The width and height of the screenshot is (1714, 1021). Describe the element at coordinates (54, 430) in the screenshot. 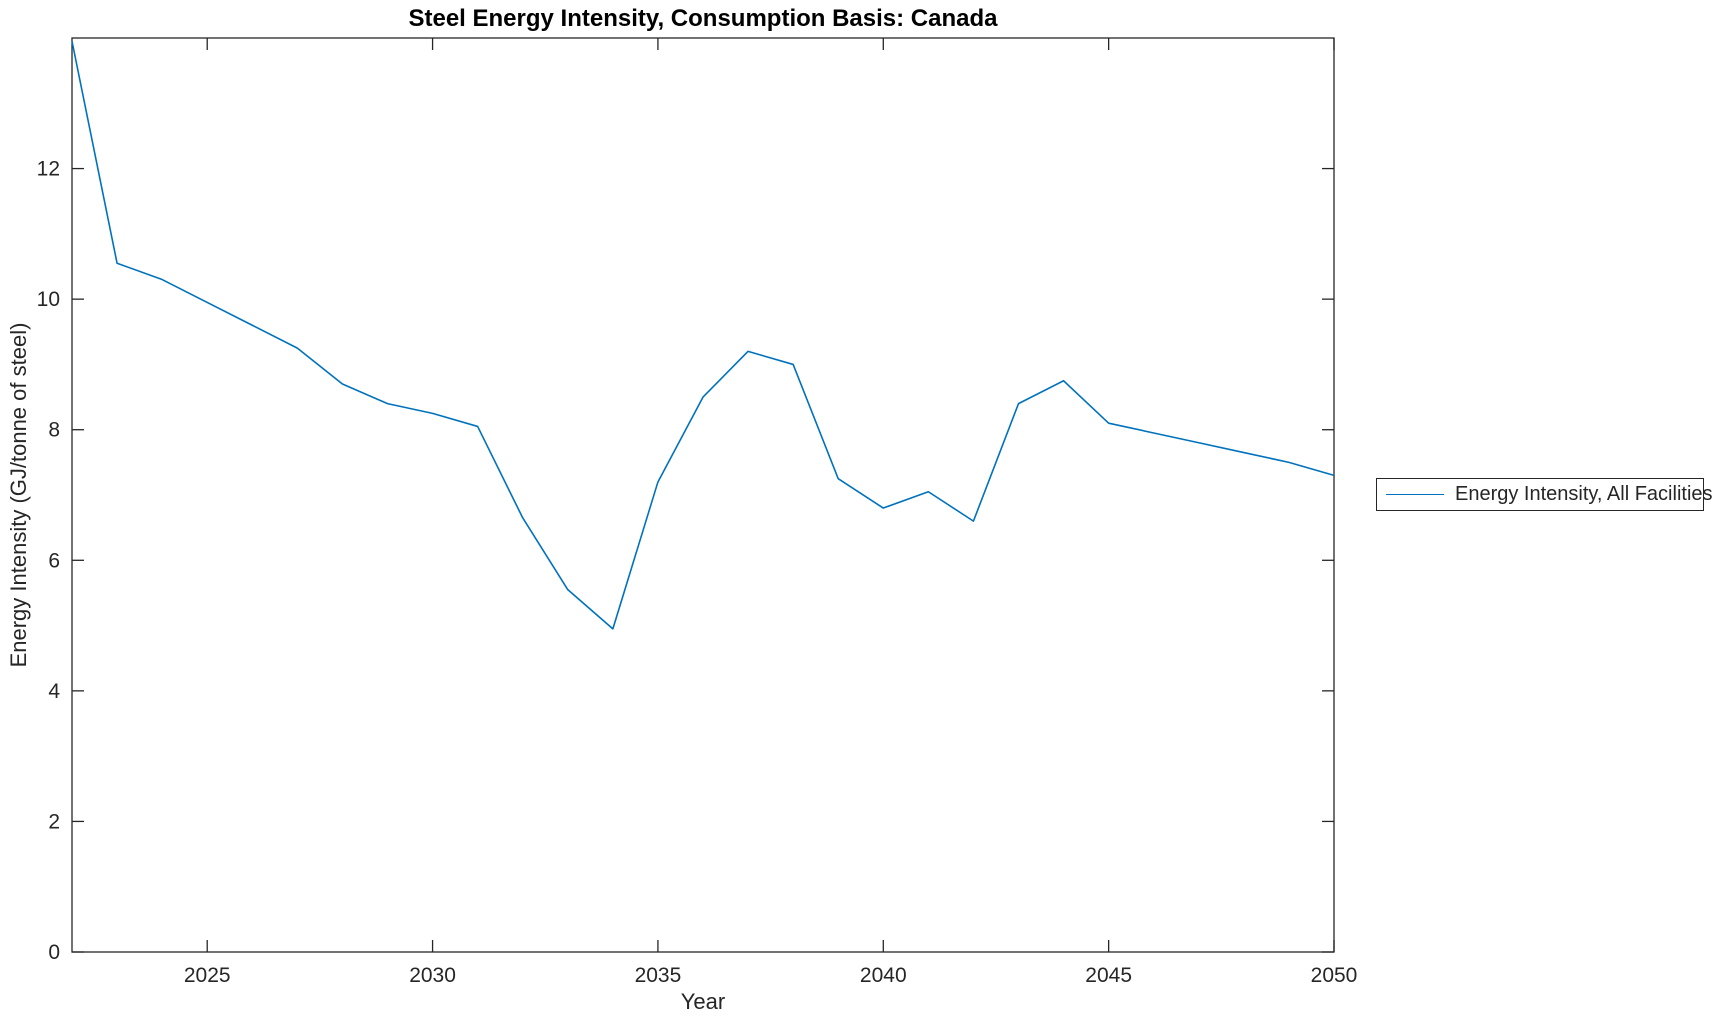

I see `y-tick-label: 8` at that location.